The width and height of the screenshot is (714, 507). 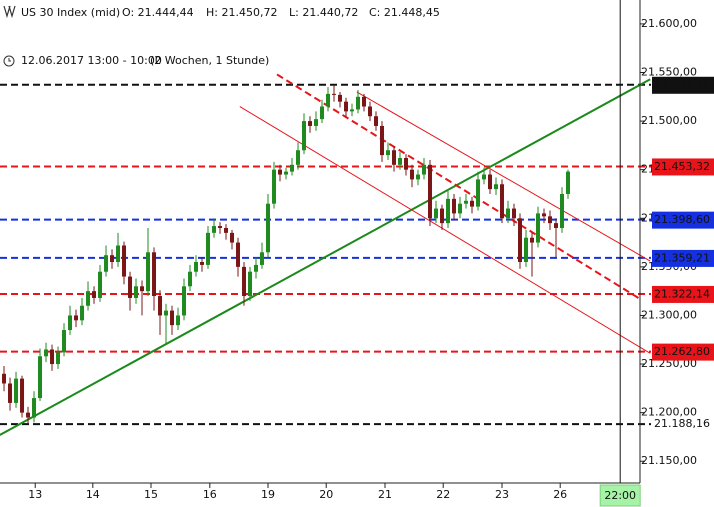 I want to click on y-tick-label: 21.200,00, so click(x=669, y=412).